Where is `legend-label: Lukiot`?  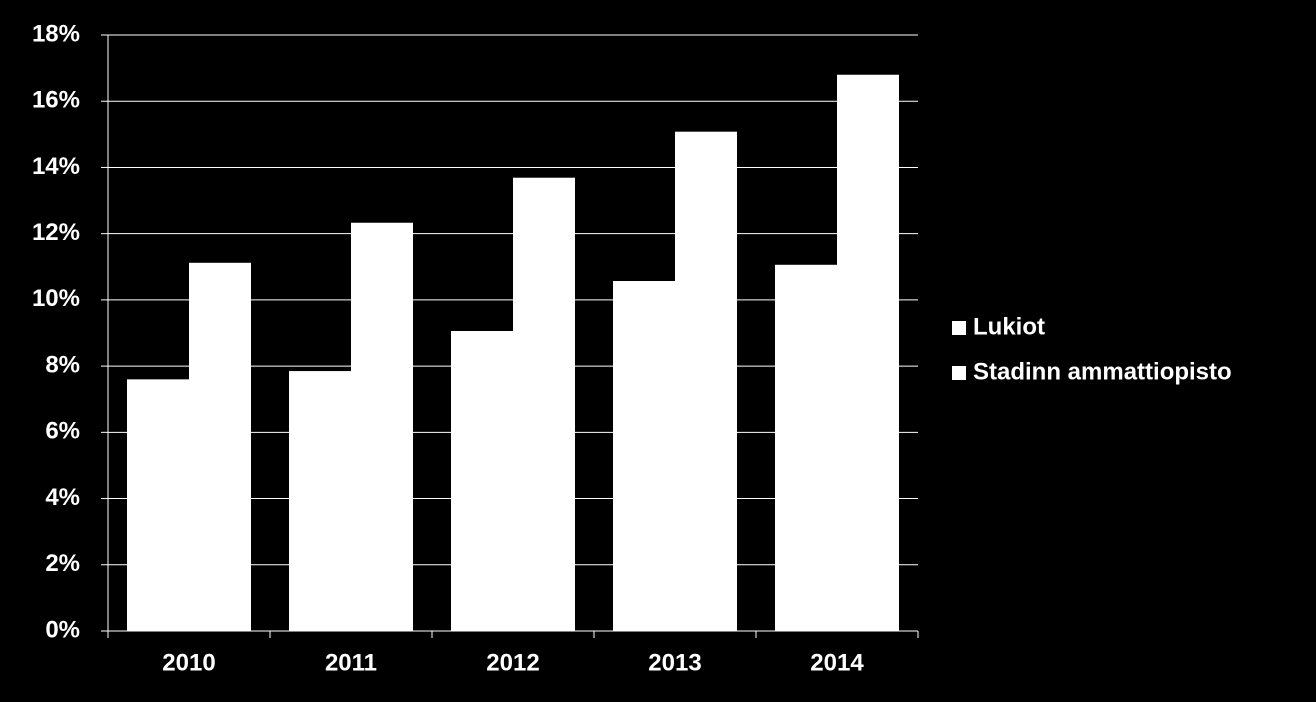 legend-label: Lukiot is located at coordinates (1009, 326).